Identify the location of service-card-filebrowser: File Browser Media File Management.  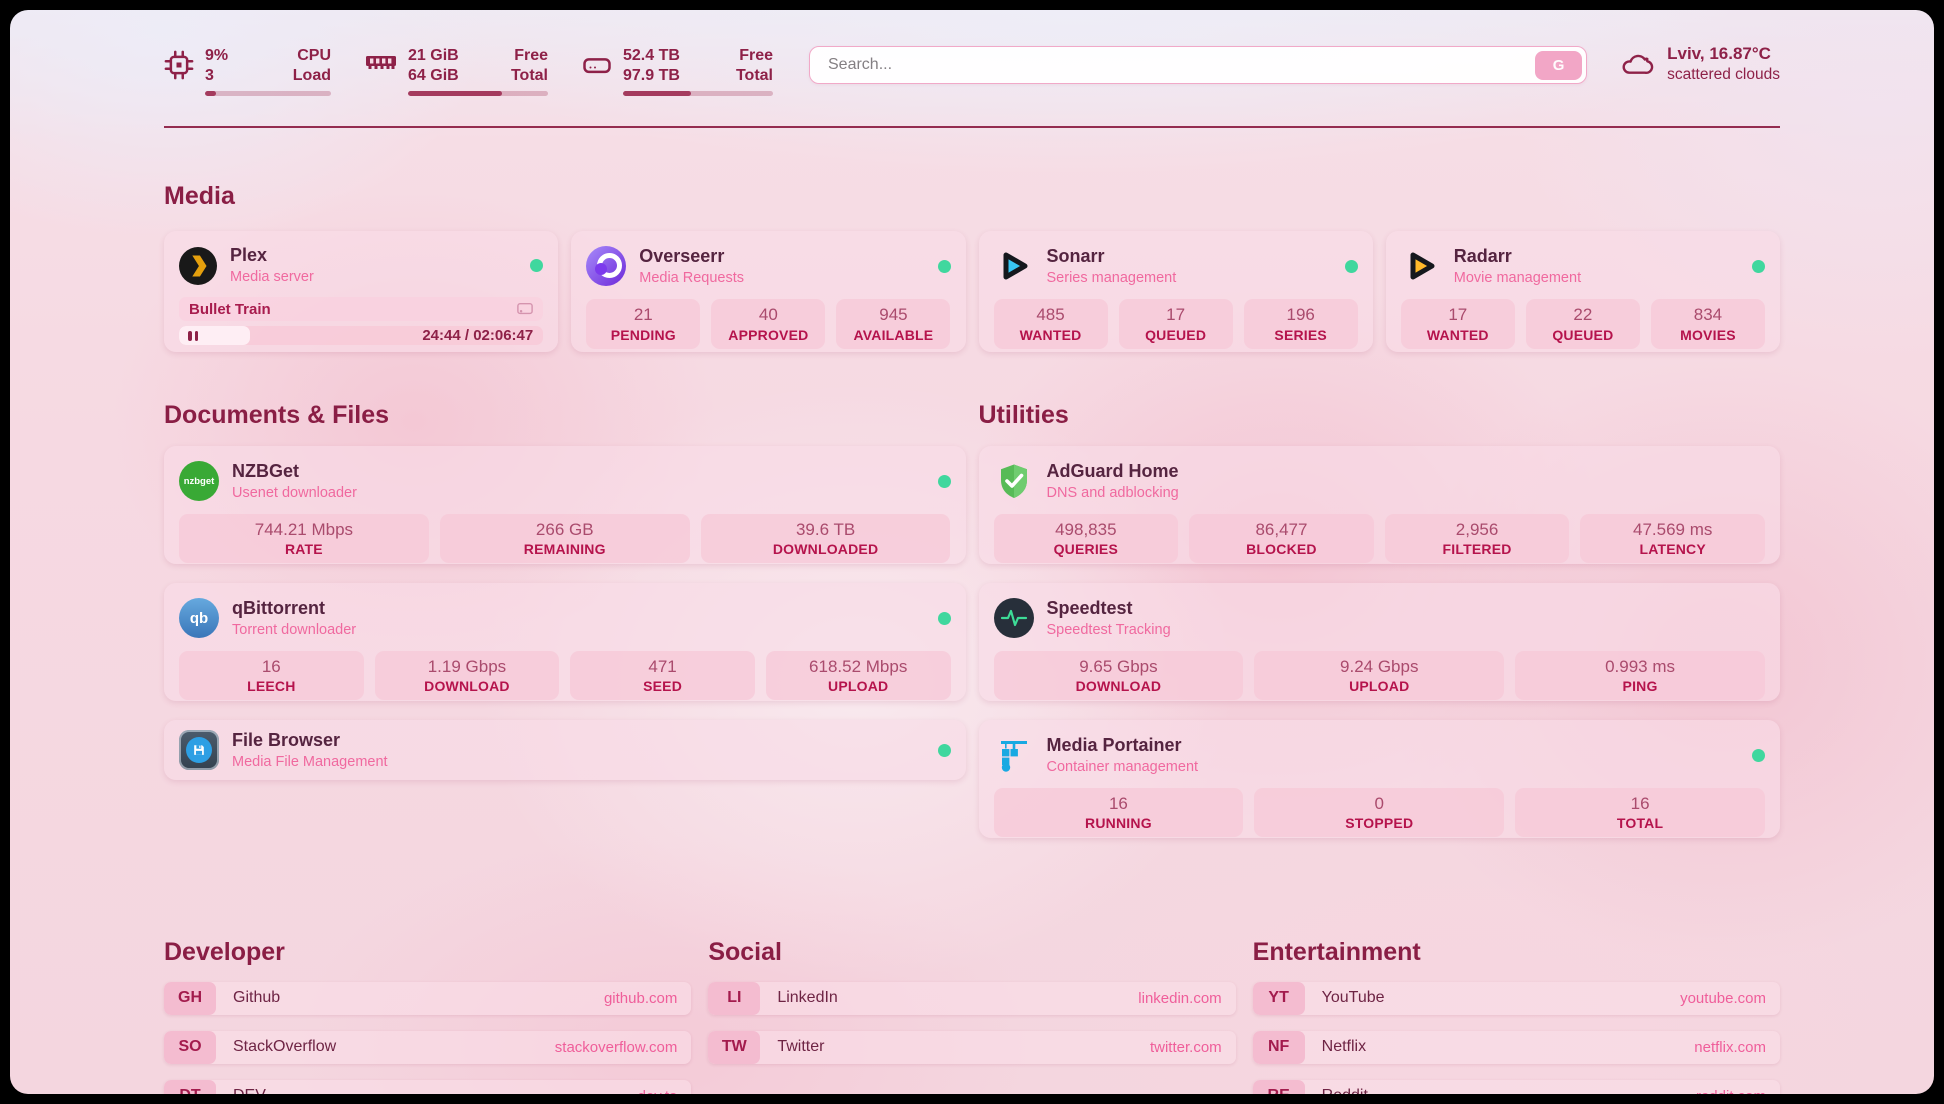
(565, 750).